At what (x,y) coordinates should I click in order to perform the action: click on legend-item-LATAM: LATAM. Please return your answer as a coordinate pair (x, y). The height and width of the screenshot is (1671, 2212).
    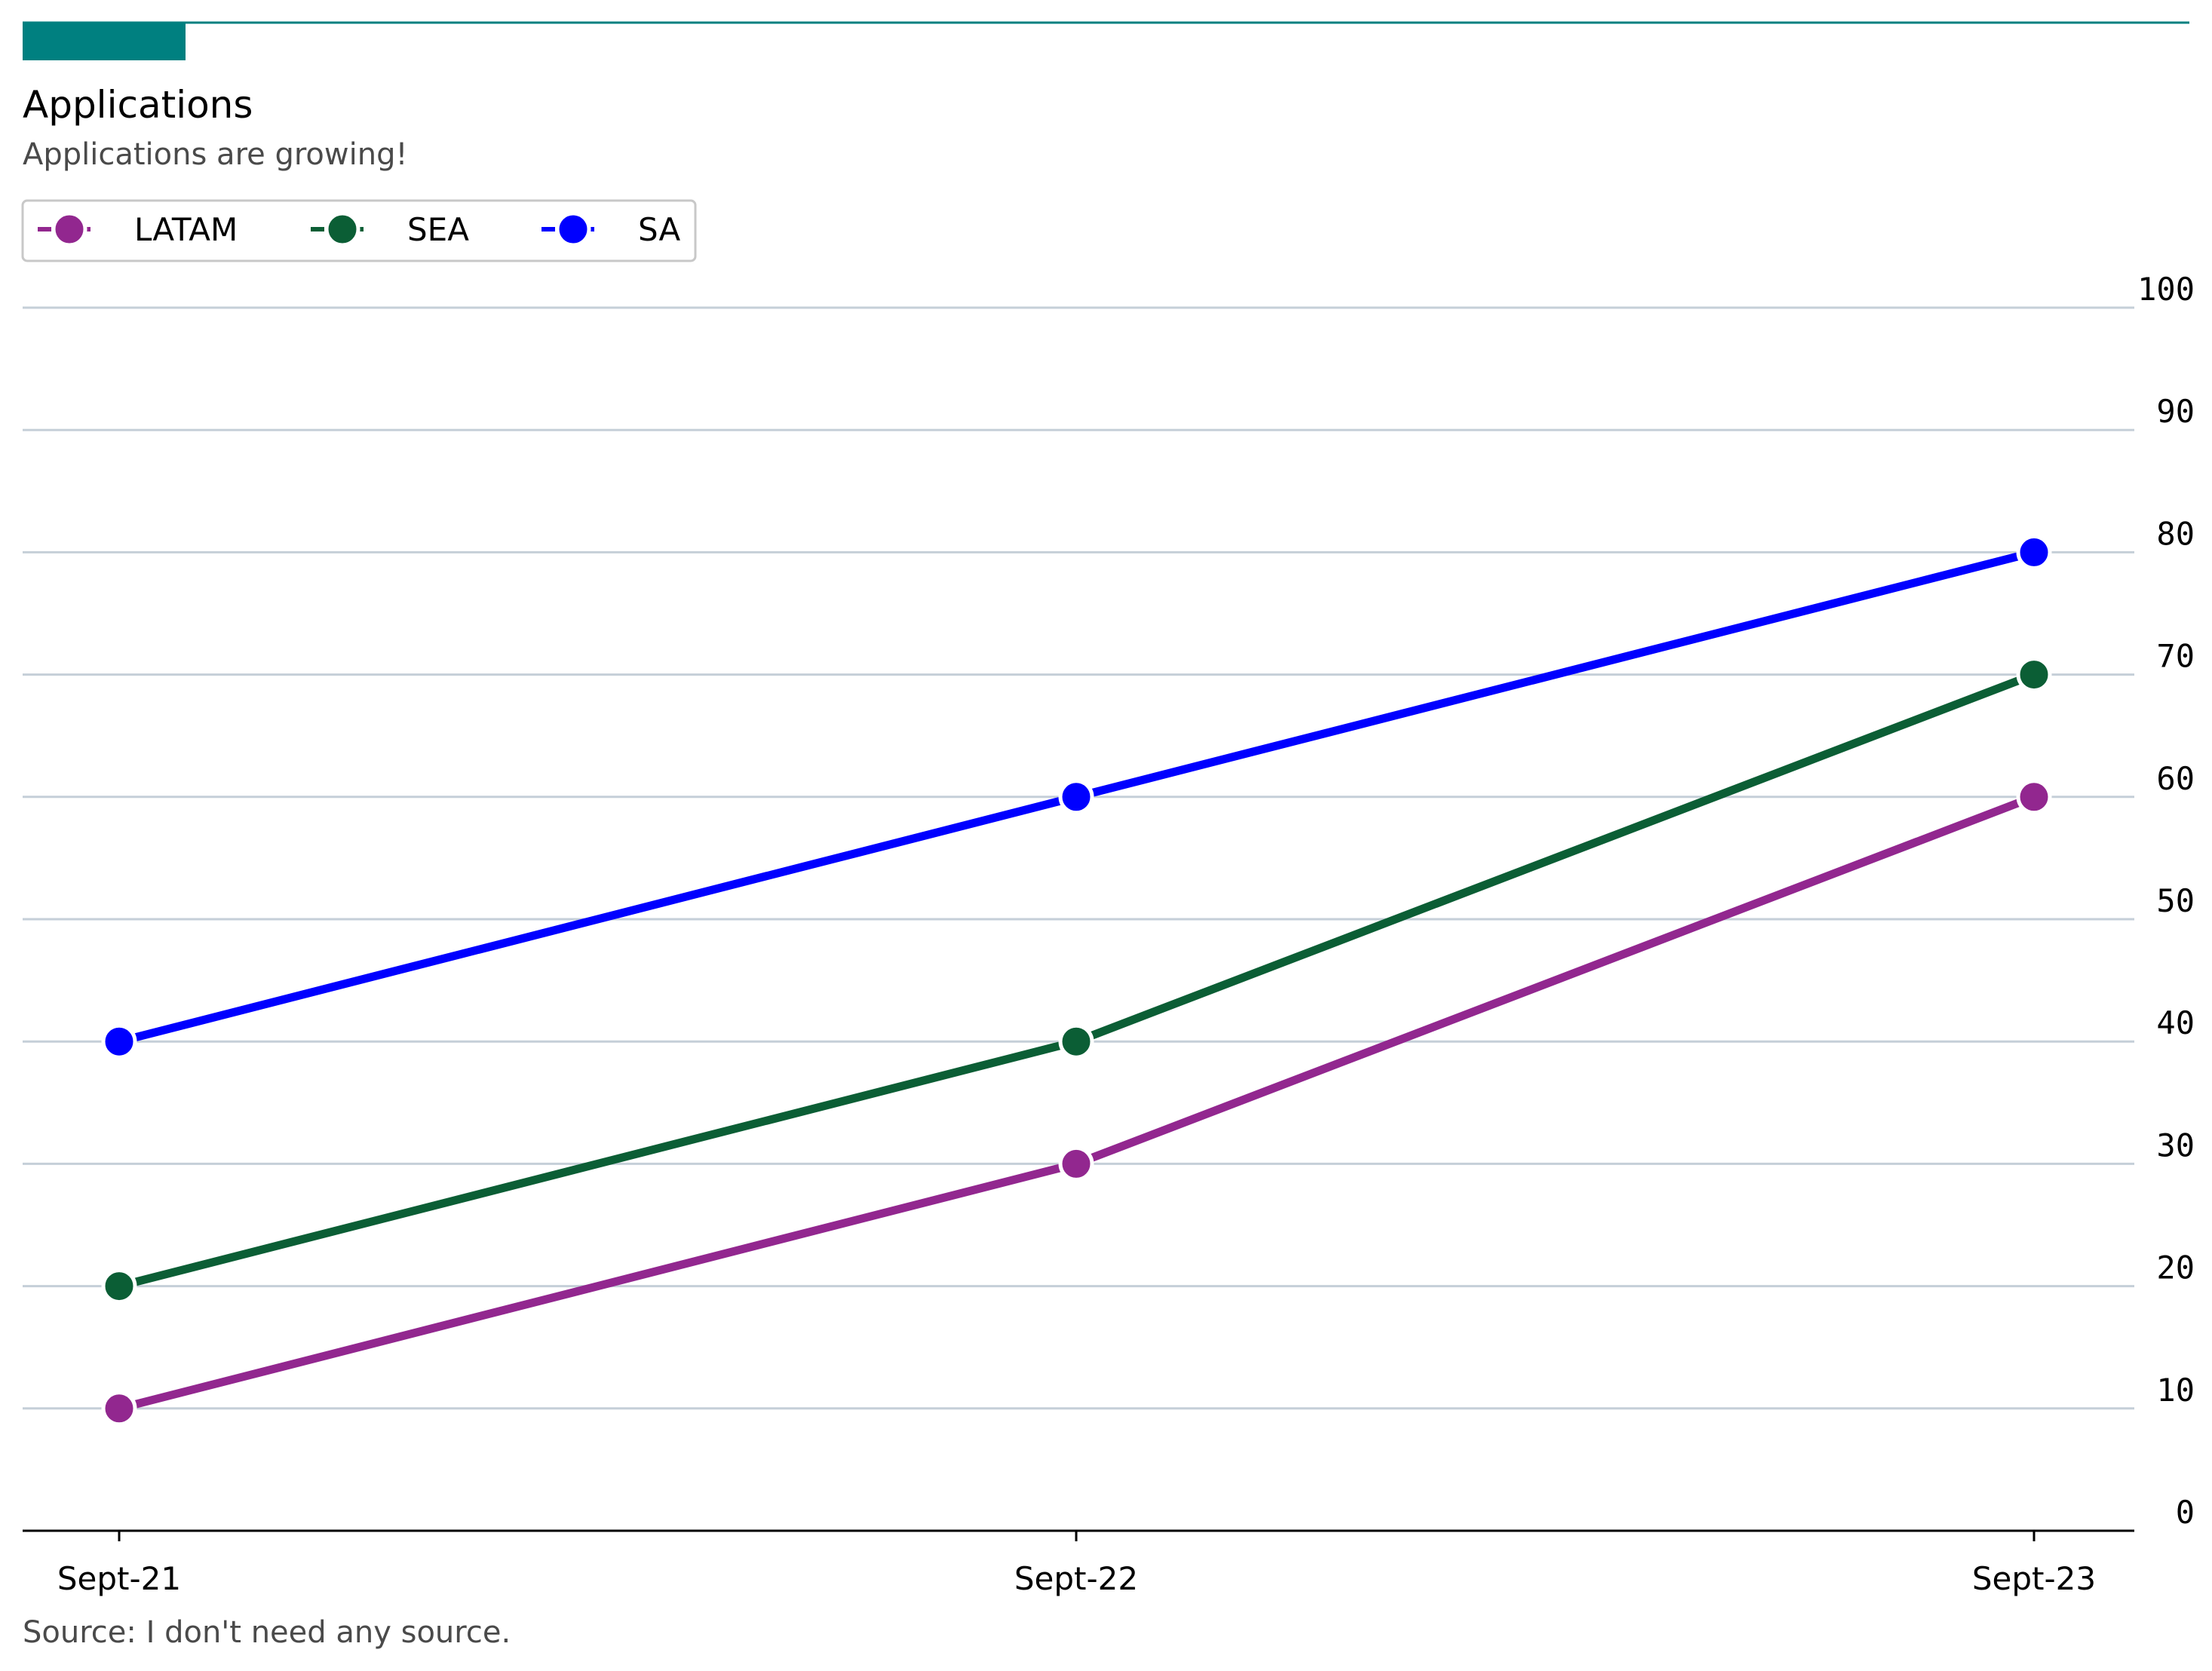
    Looking at the image, I should click on (138, 229).